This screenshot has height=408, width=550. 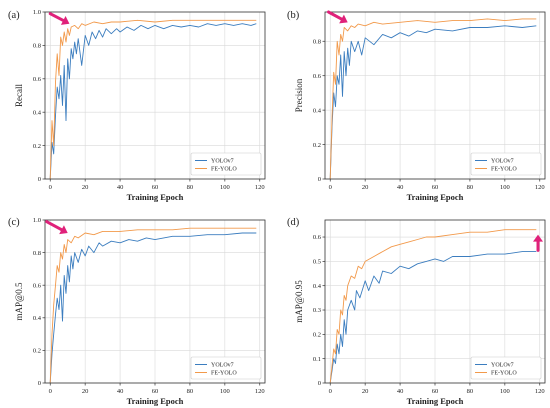 I want to click on y-tick-label: 0.5, so click(x=317, y=262).